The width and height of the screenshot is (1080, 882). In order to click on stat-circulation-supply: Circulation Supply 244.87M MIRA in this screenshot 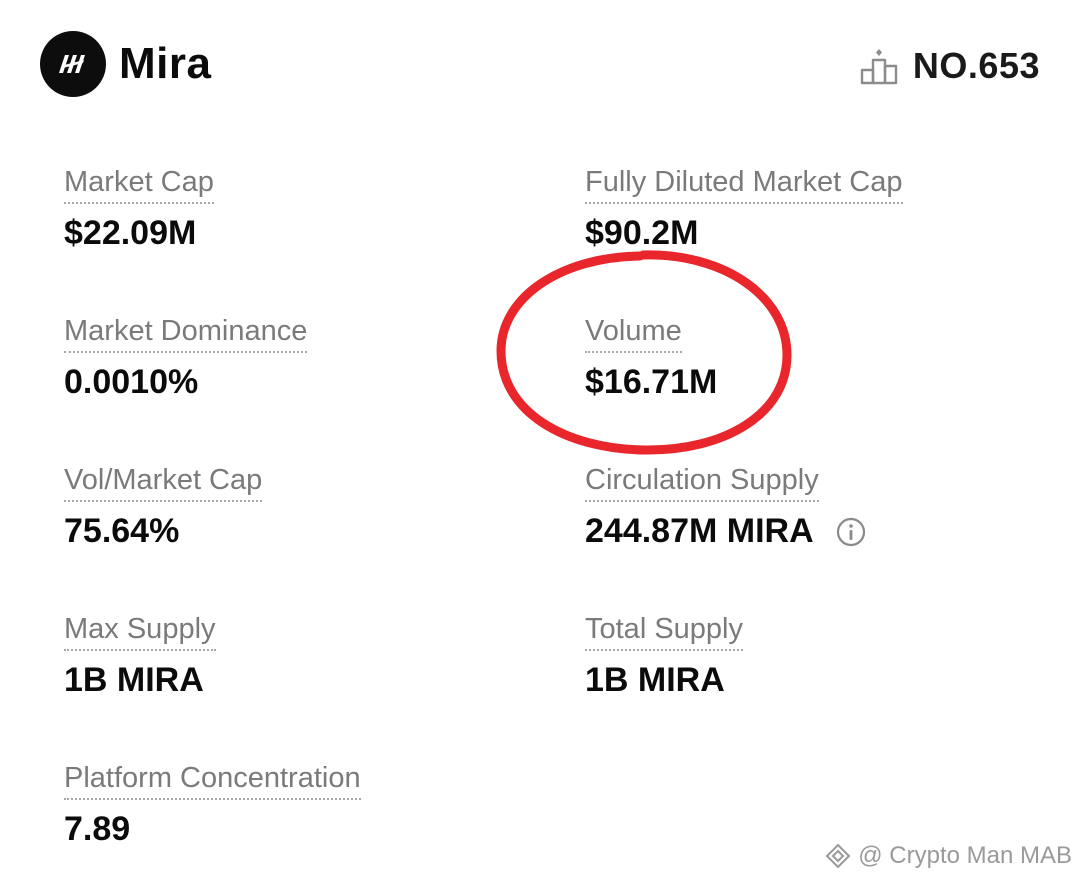, I will do `click(725, 507)`.